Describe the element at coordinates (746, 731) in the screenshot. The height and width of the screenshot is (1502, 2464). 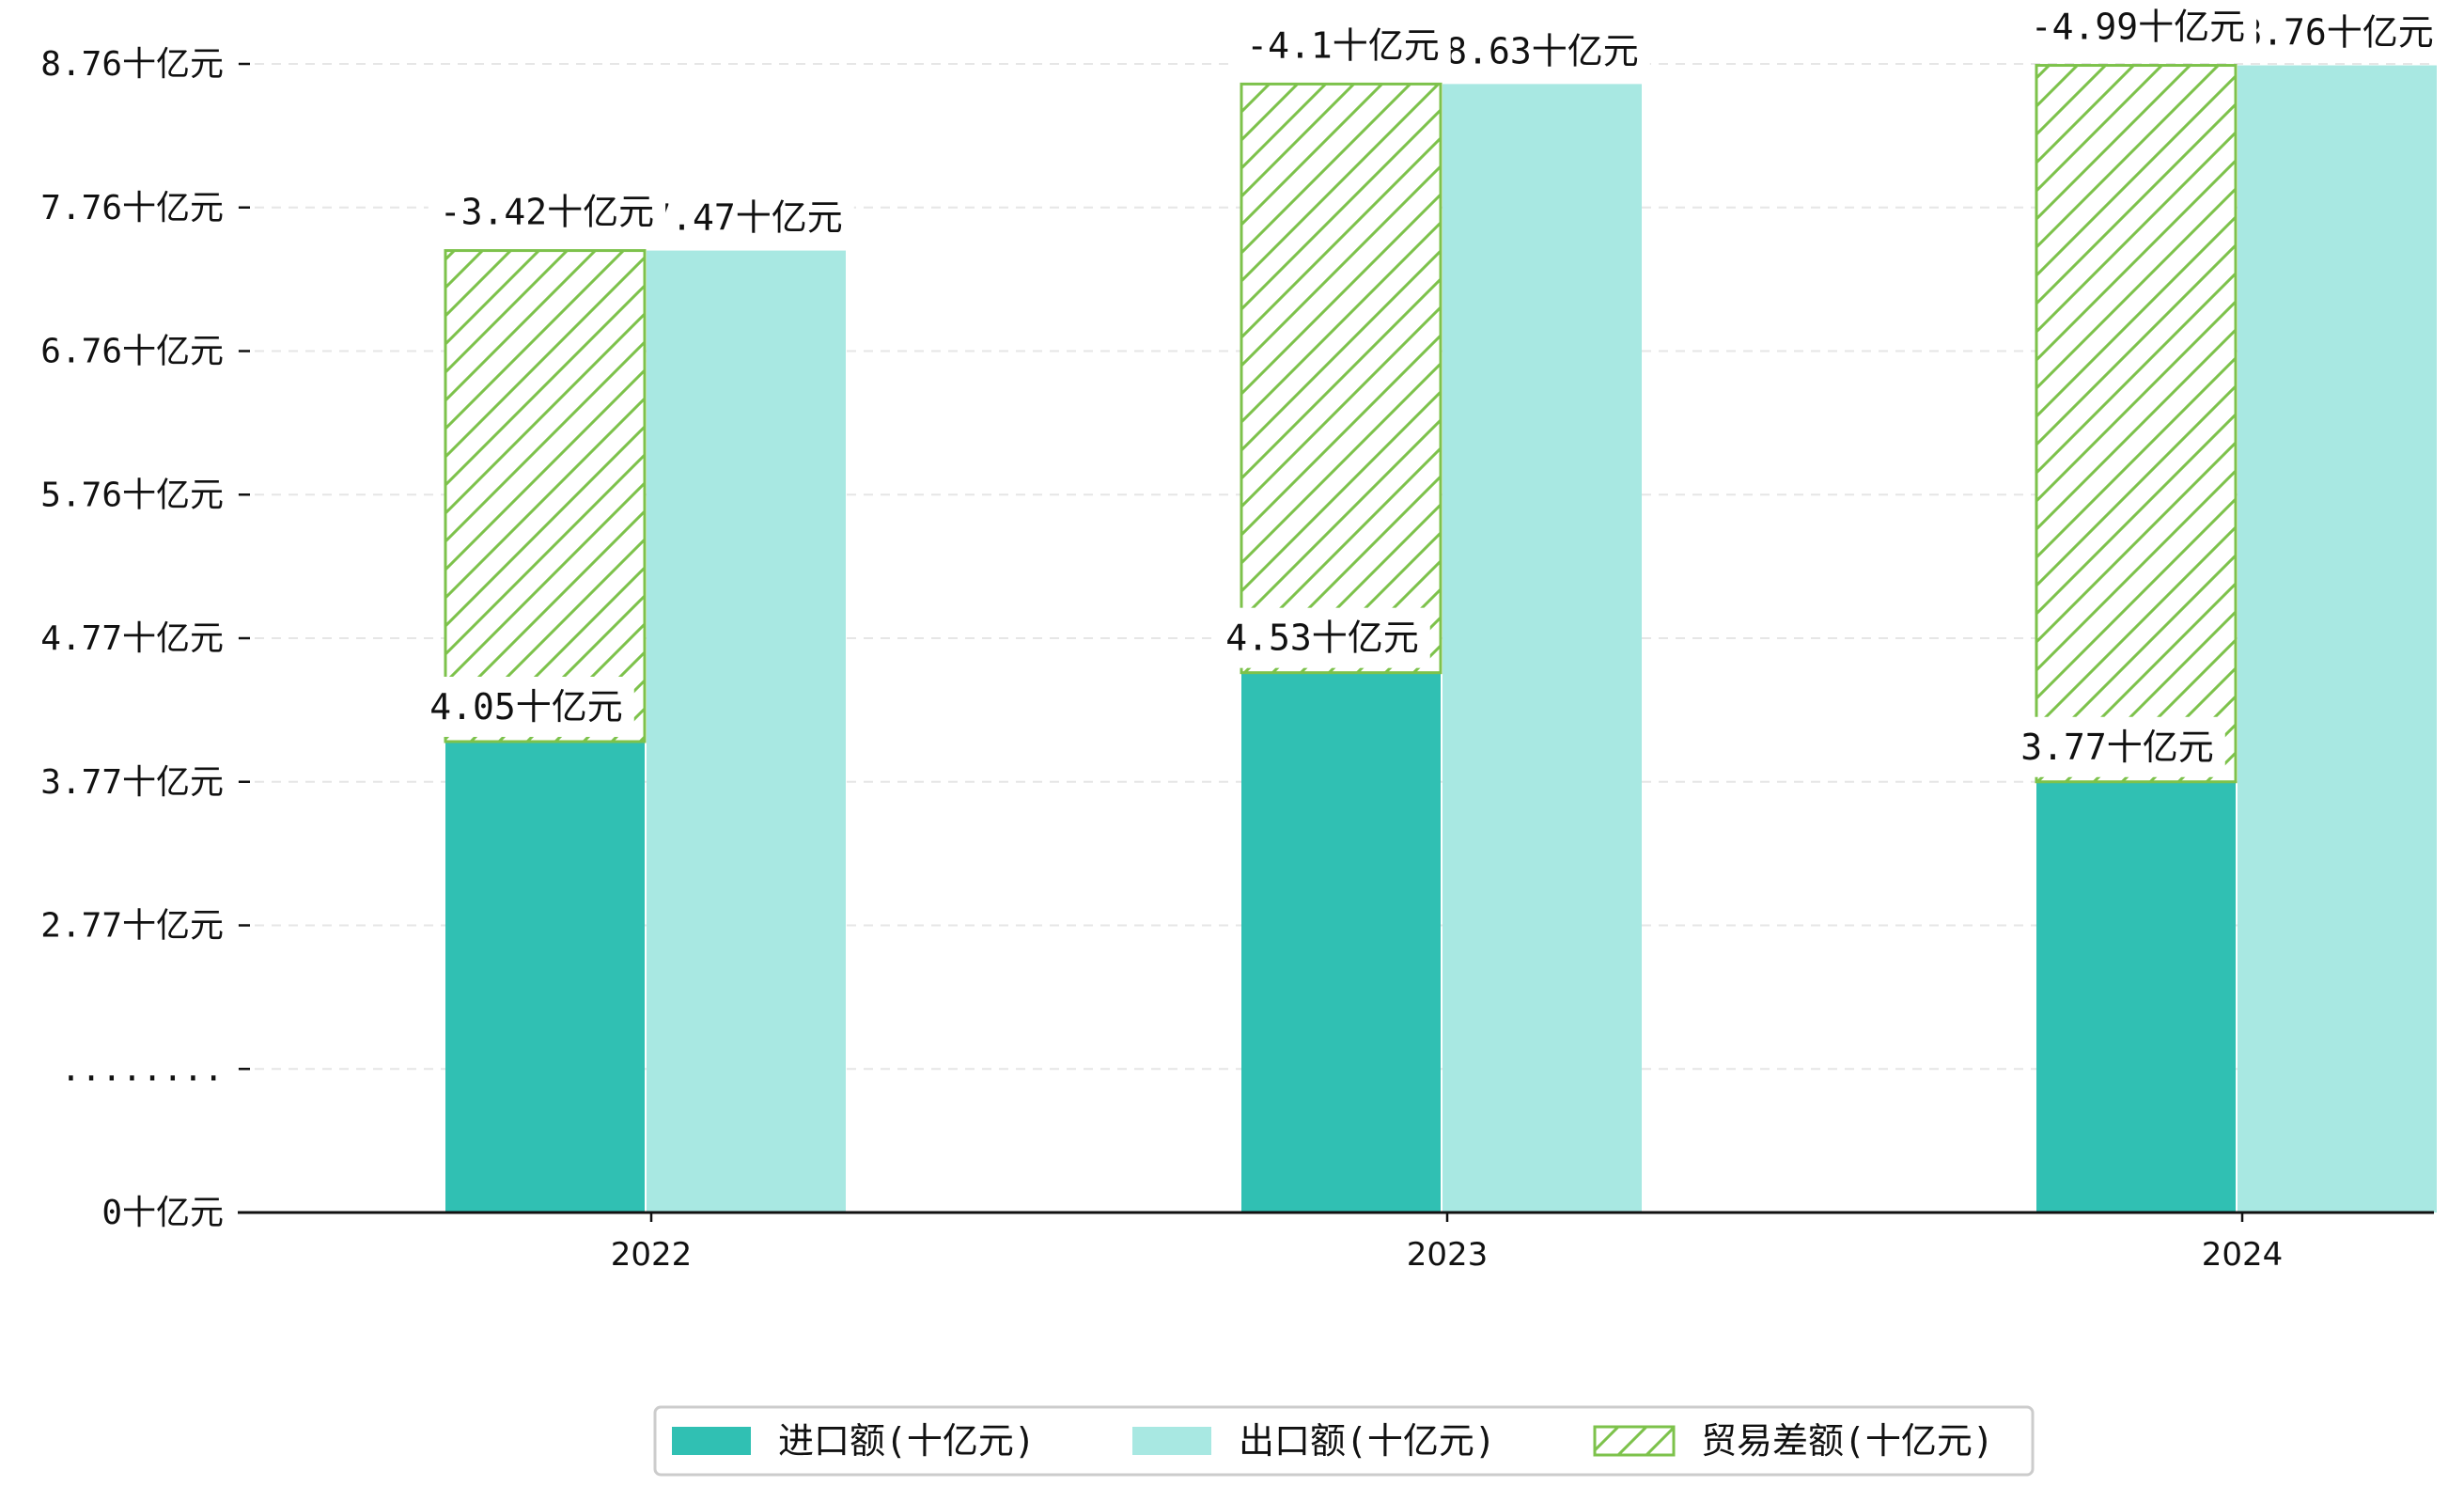
I see `bar-exports-2022` at that location.